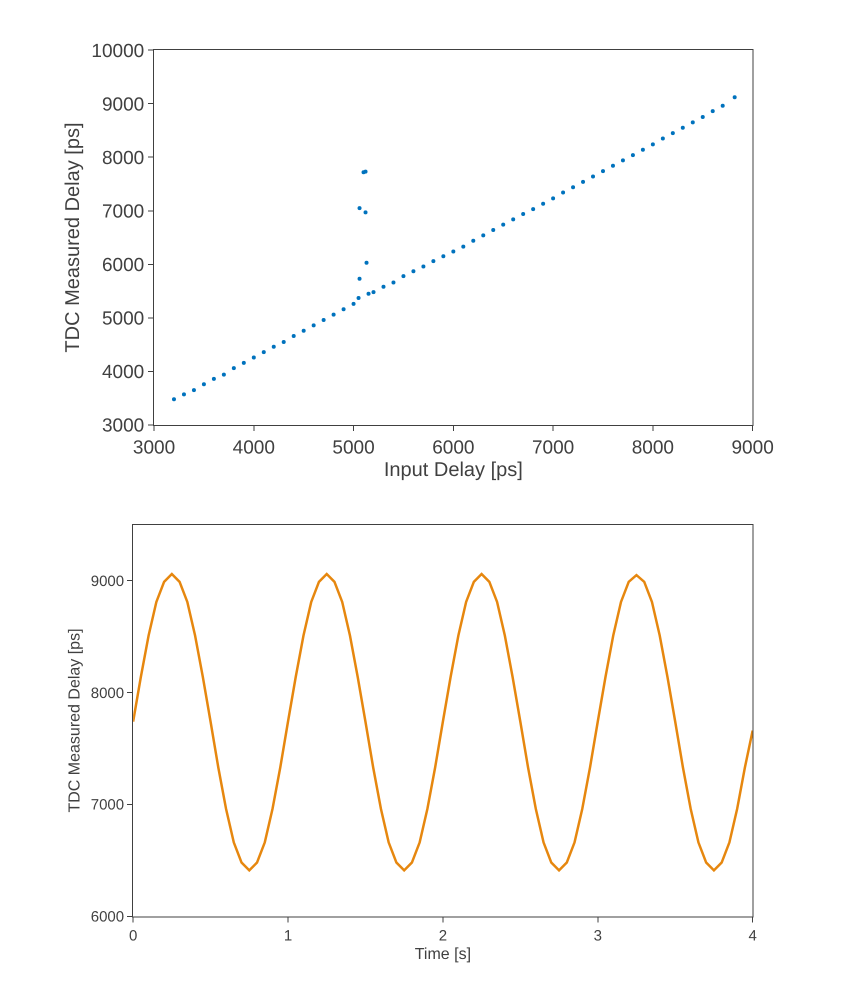  I want to click on x-tick-label: 3000, so click(154, 448).